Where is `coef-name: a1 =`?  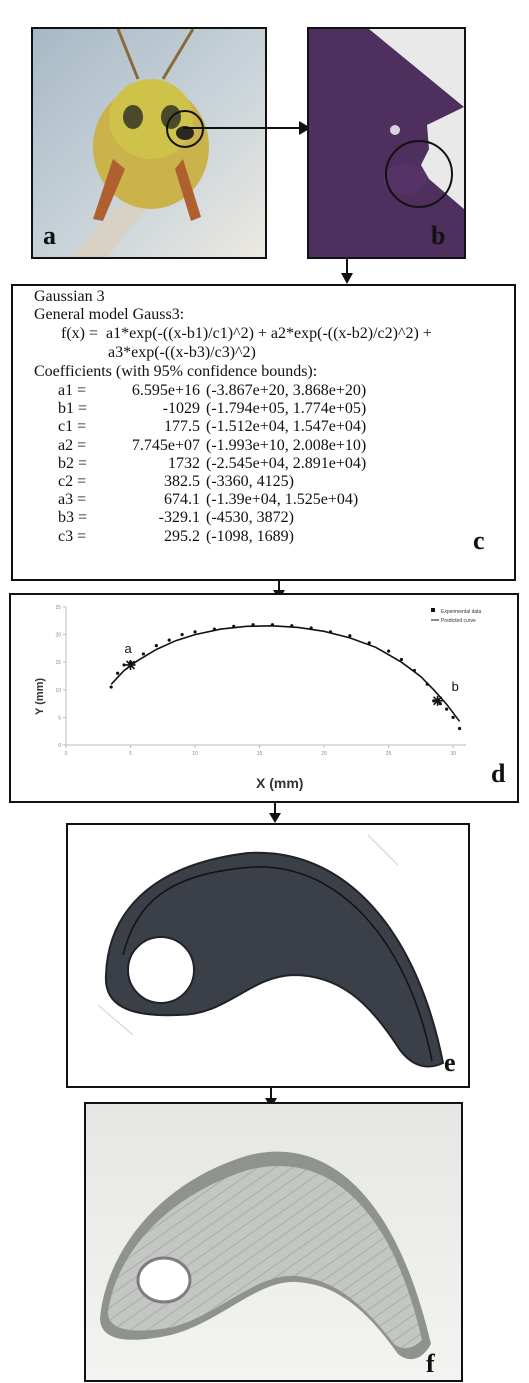
coef-name: a1 = is located at coordinates (72, 390).